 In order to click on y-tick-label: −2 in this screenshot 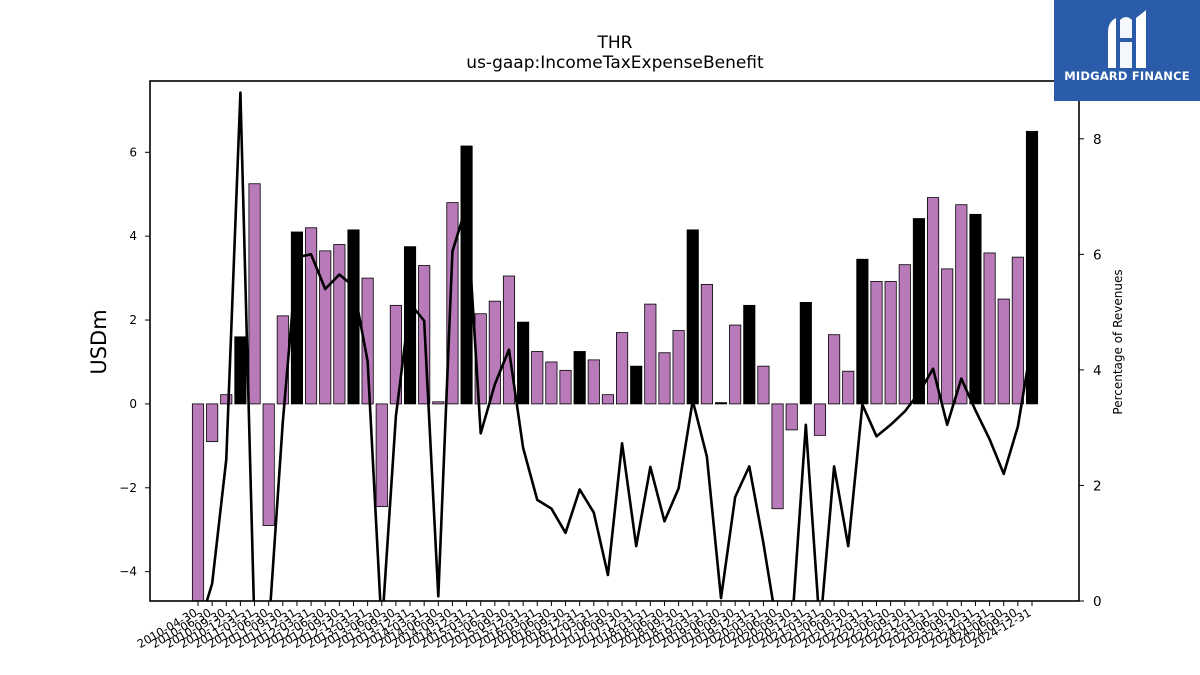, I will do `click(128, 488)`.